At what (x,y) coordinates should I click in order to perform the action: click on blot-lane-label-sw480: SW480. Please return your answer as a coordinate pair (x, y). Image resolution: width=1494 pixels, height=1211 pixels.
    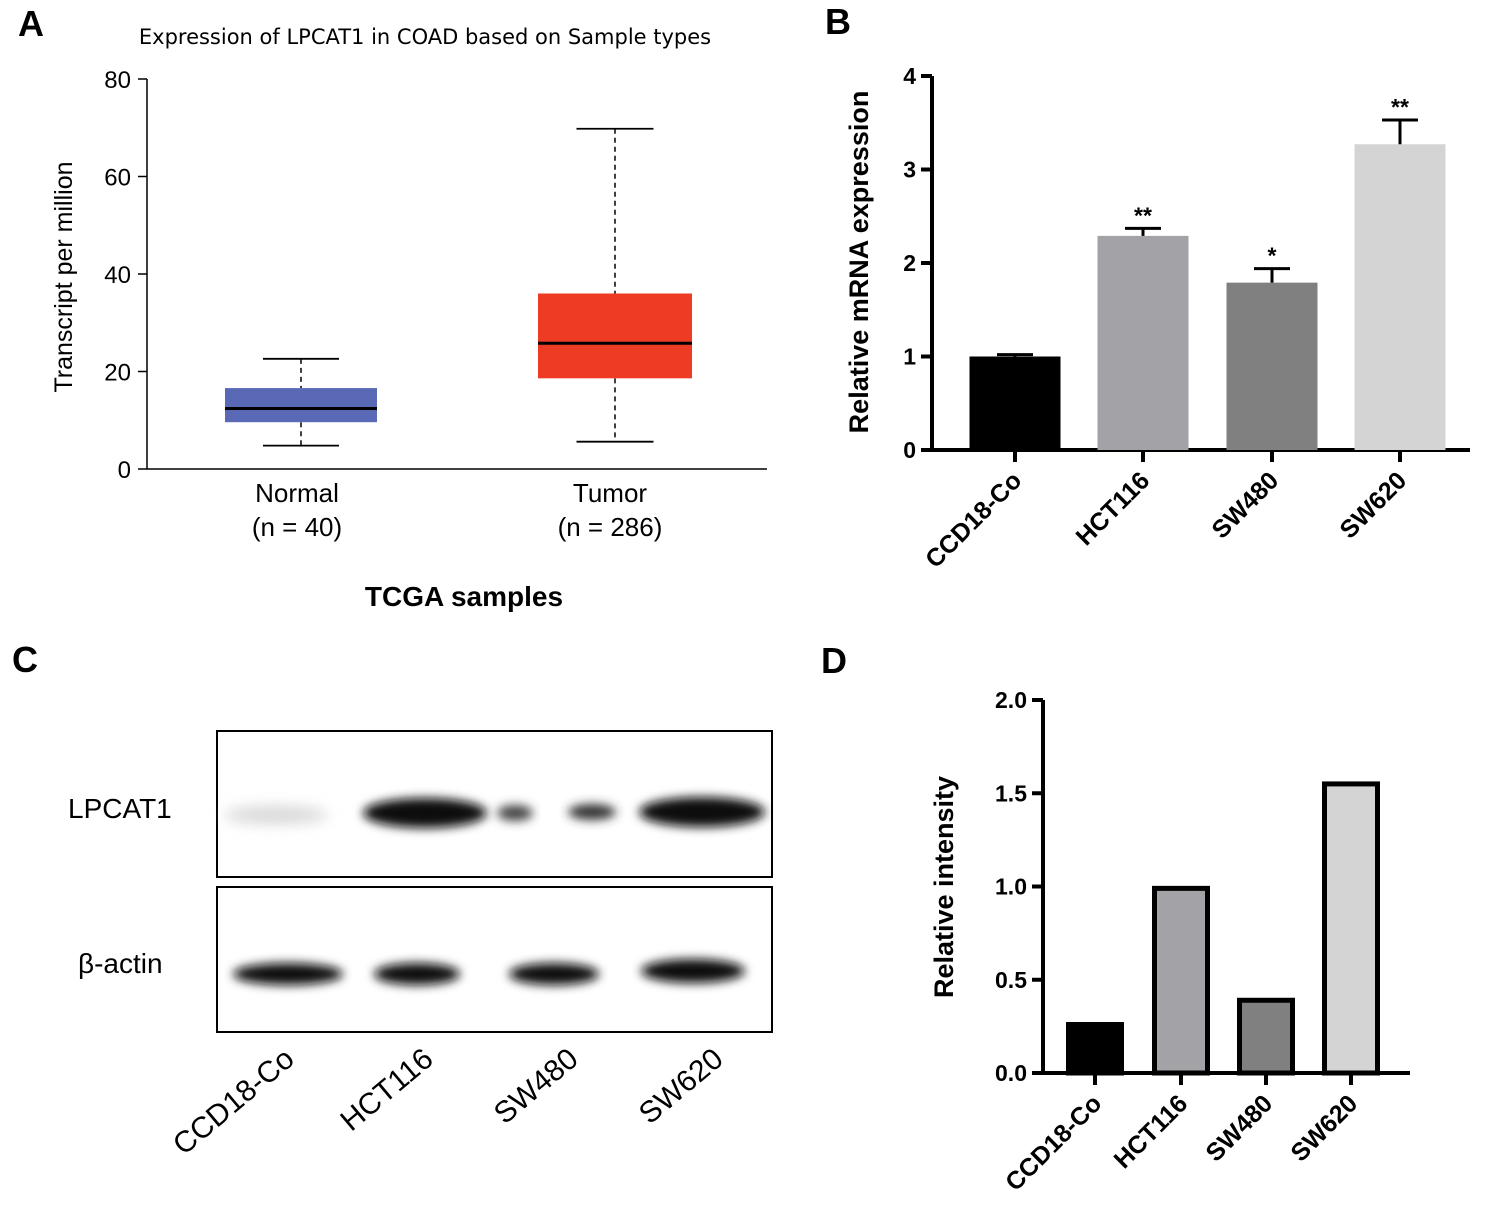
    Looking at the image, I should click on (536, 1086).